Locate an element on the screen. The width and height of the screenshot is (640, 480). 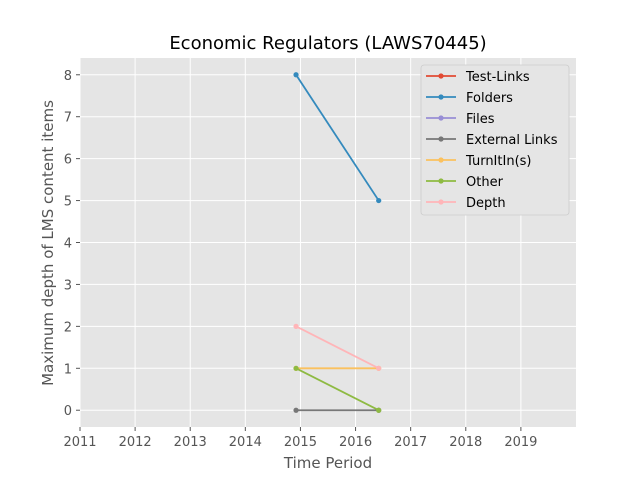
legend-item: TurnItIn(s) is located at coordinates (478, 161).